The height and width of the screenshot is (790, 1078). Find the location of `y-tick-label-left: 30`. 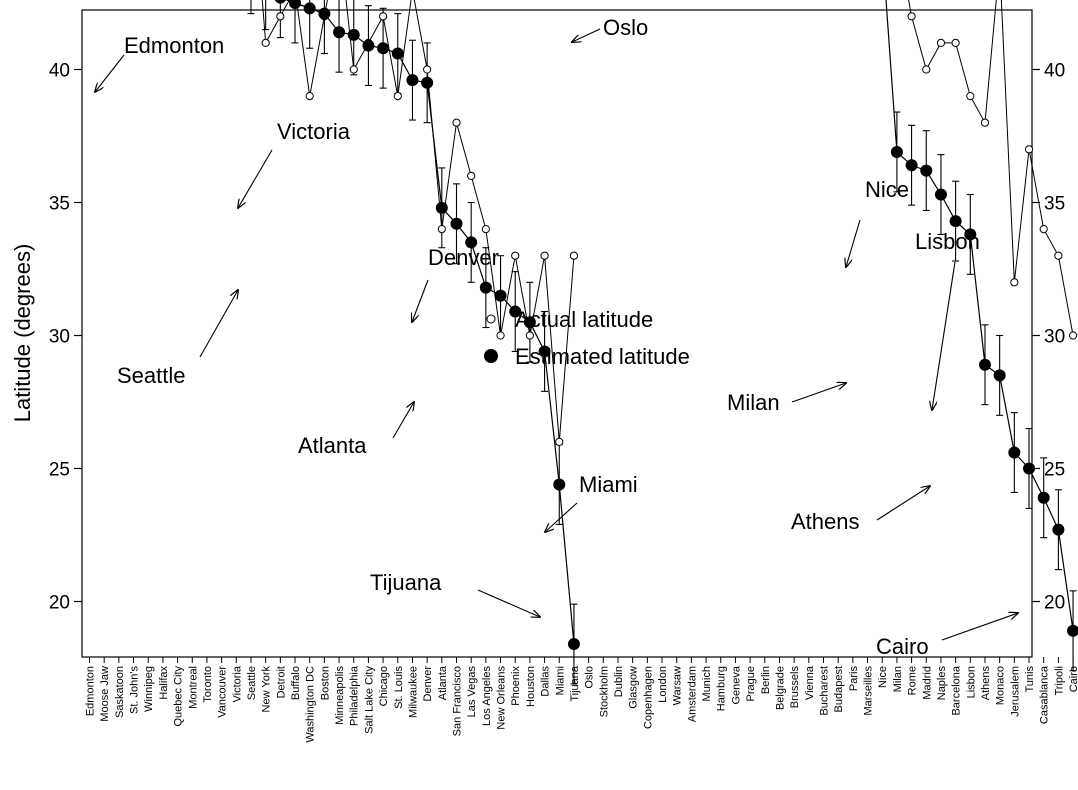

y-tick-label-left: 30 is located at coordinates (59, 337).